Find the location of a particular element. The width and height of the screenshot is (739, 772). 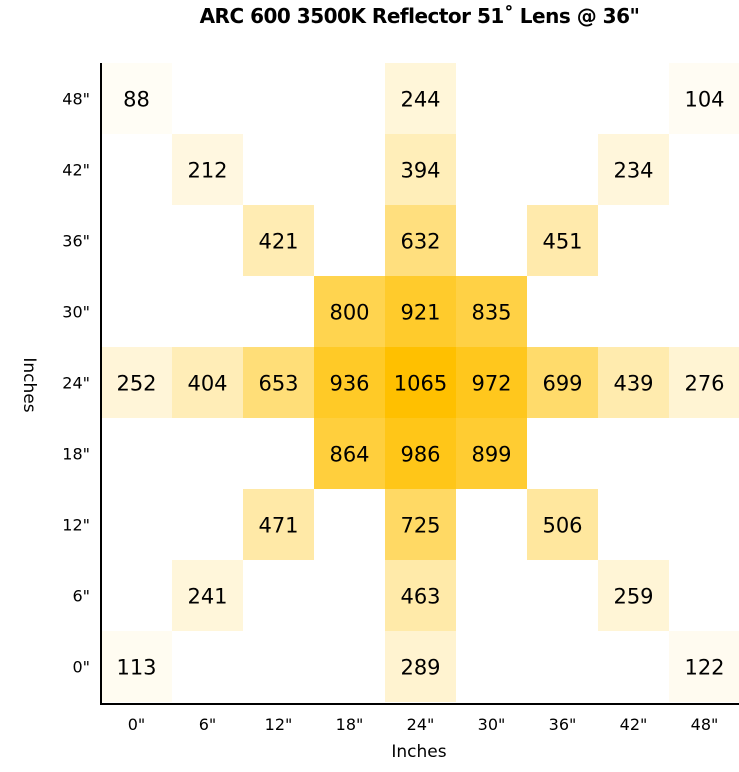

cell-value-label: 506 is located at coordinates (562, 526).